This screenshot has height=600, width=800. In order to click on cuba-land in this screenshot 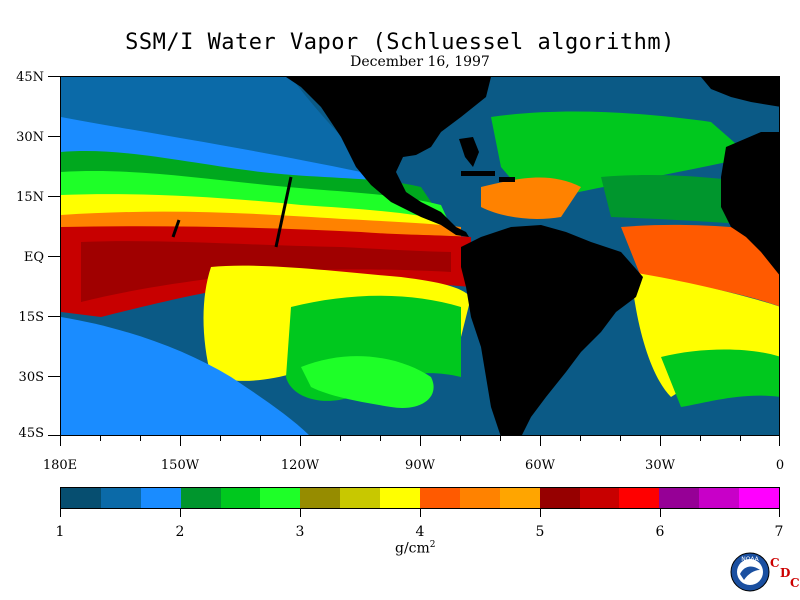, I will do `click(478, 173)`.